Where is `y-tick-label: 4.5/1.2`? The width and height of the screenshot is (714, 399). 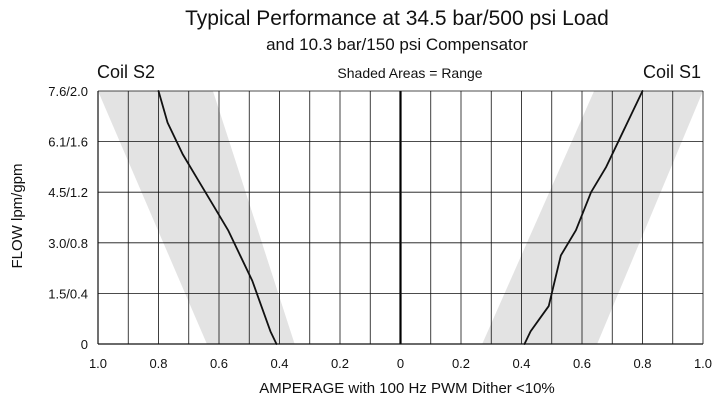
y-tick-label: 4.5/1.2 is located at coordinates (68, 192).